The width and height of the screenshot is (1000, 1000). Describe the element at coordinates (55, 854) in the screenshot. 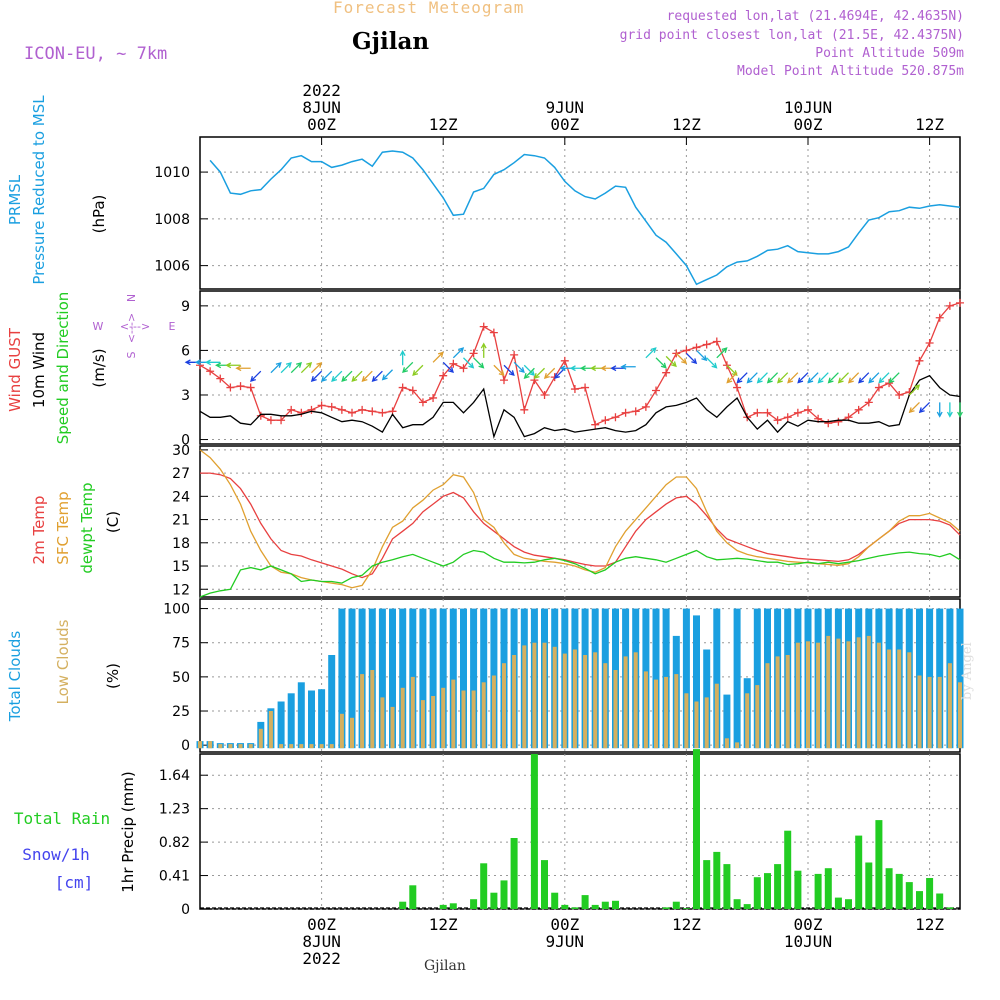

I see `precip-label-snow: Snow/1h` at that location.